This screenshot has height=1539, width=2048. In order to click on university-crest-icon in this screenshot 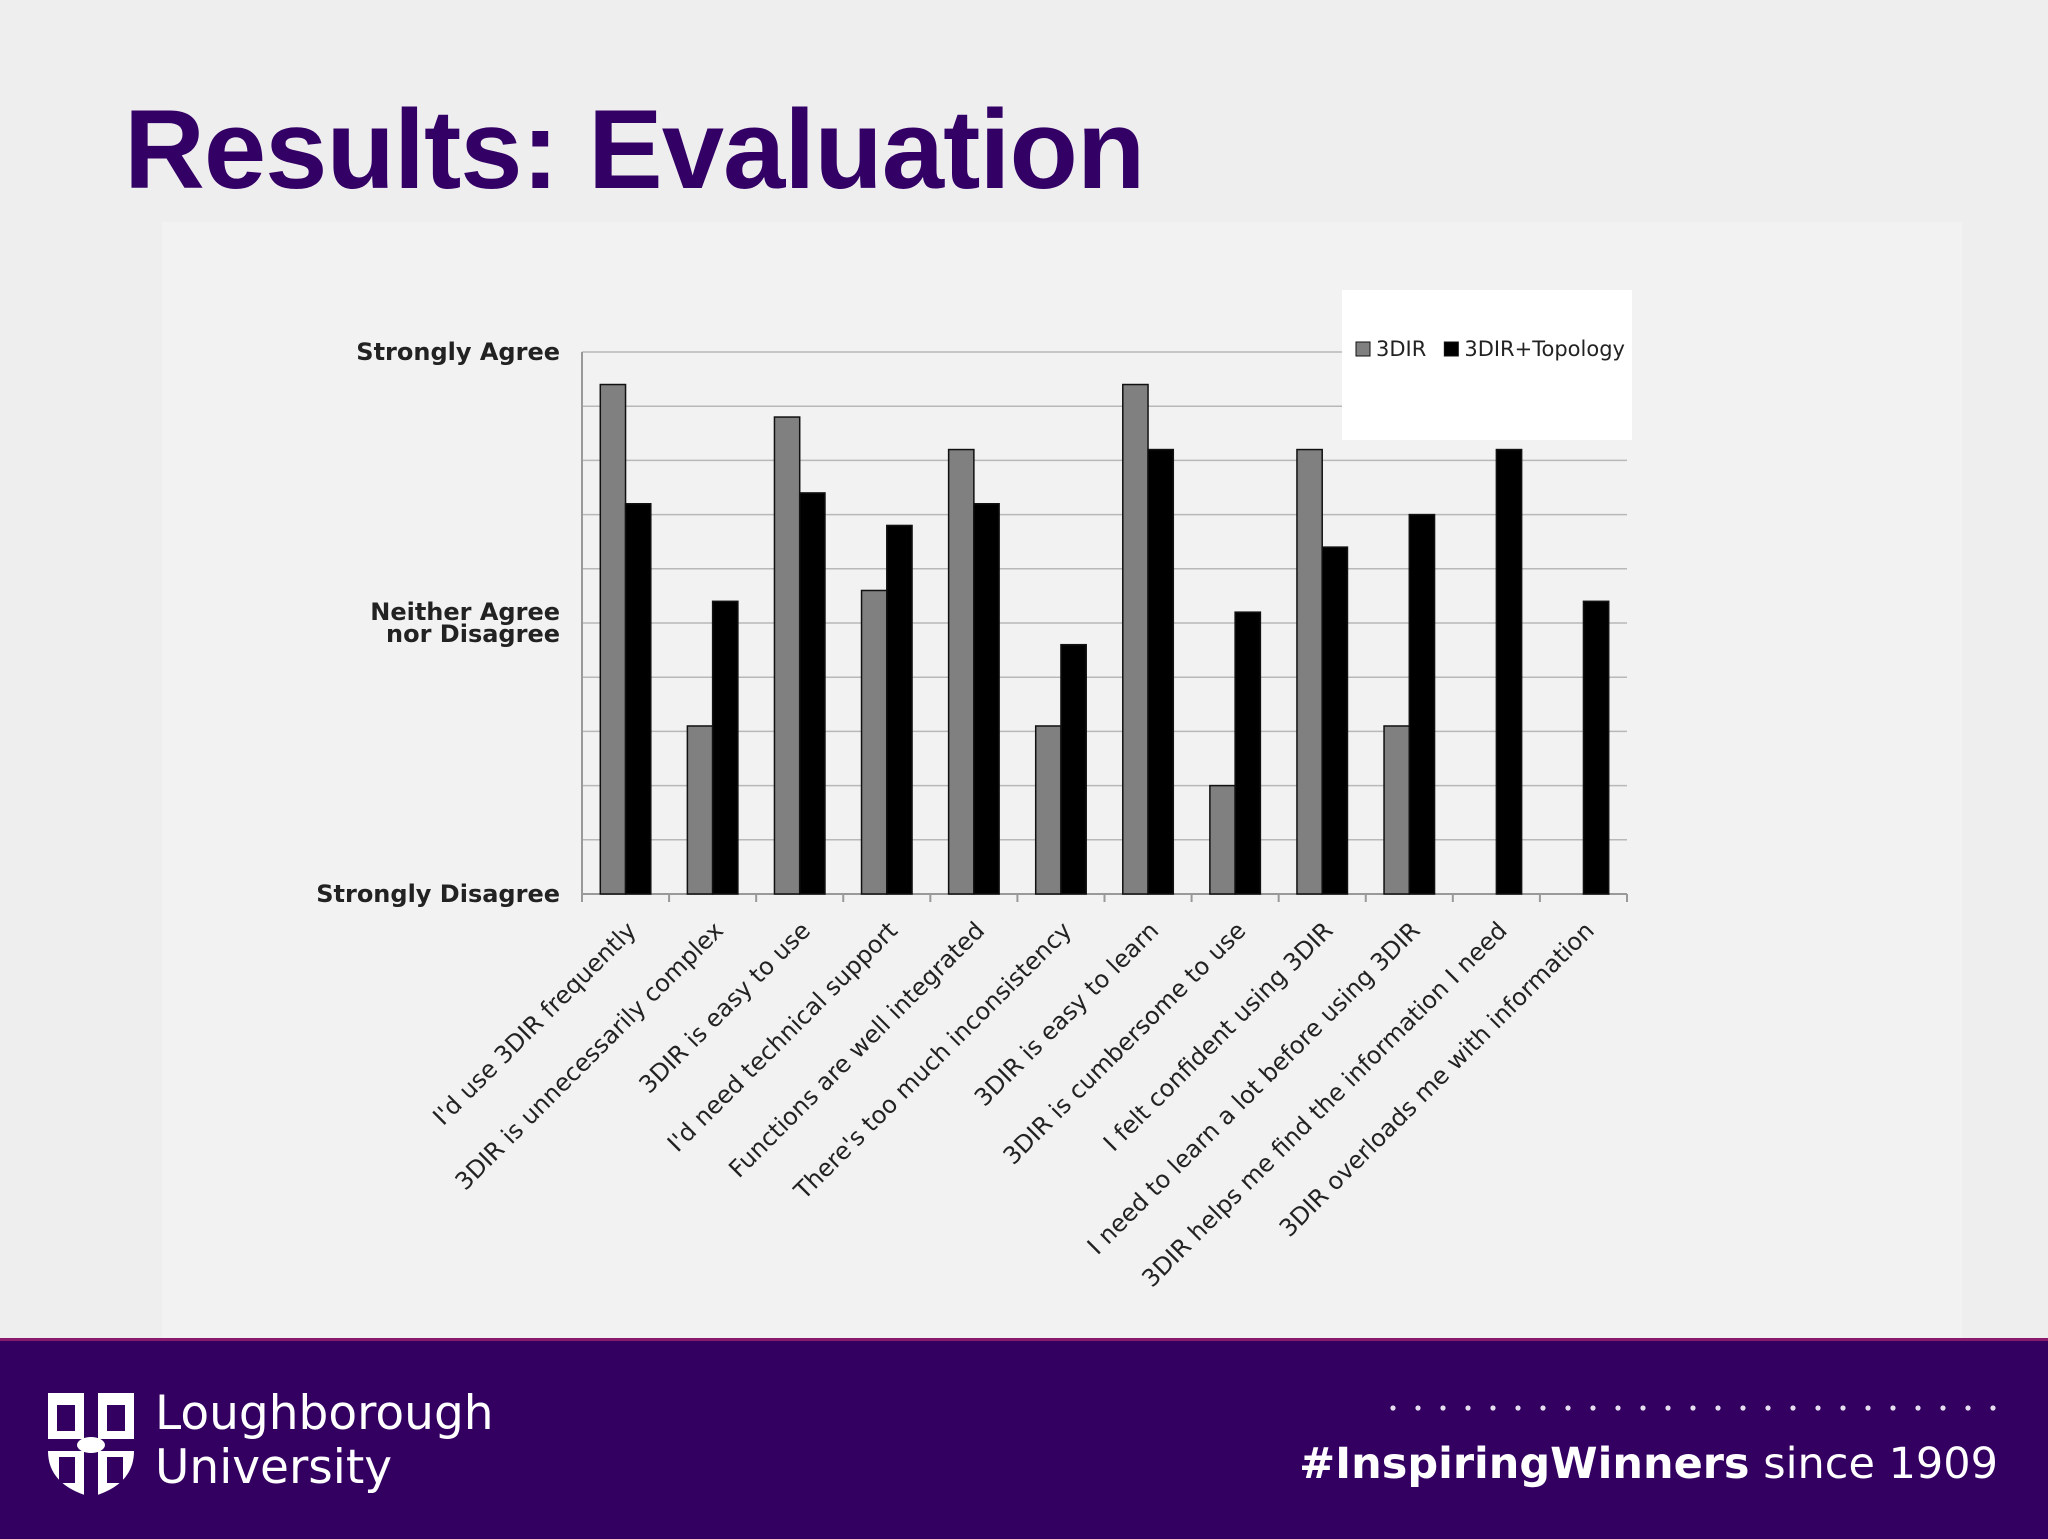, I will do `click(91, 1445)`.